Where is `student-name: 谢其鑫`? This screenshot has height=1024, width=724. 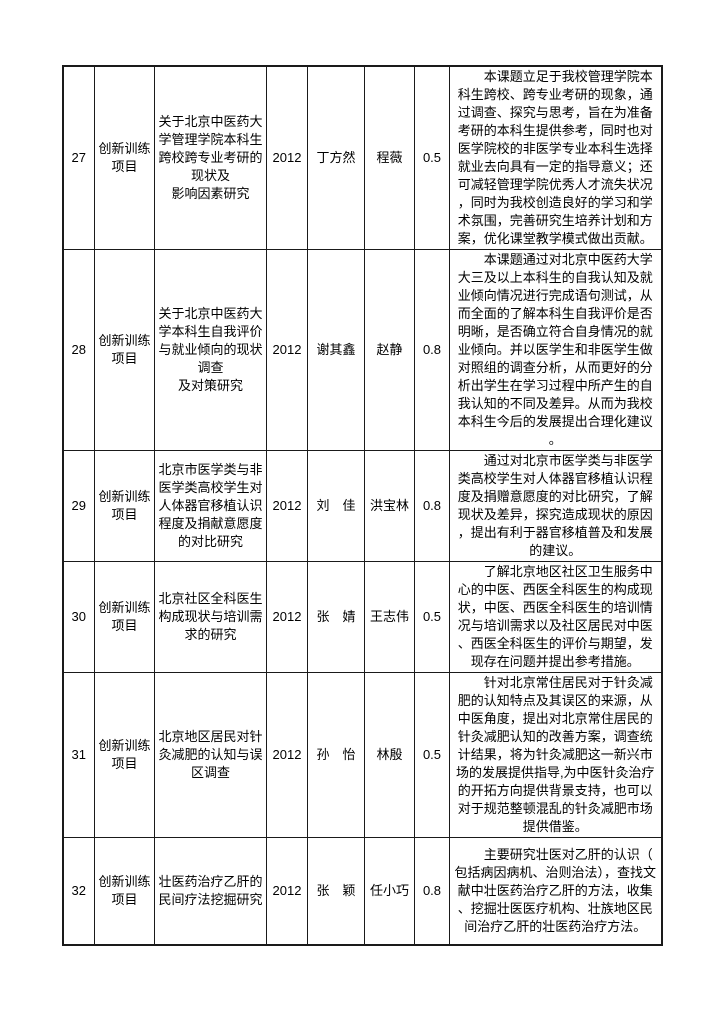
student-name: 谢其鑫 is located at coordinates (336, 350).